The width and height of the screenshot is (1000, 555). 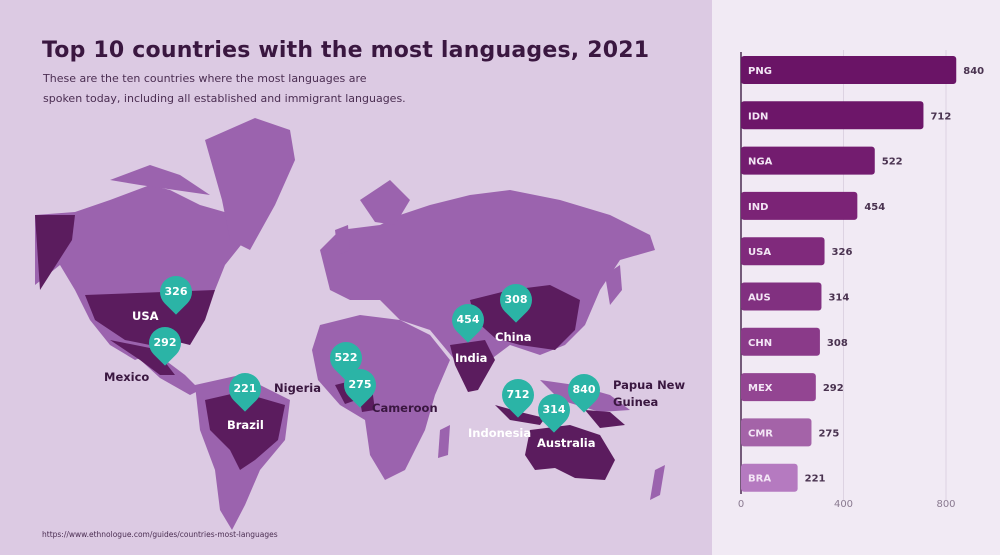 What do you see at coordinates (760, 343) in the screenshot?
I see `bar-category-label: CHN` at bounding box center [760, 343].